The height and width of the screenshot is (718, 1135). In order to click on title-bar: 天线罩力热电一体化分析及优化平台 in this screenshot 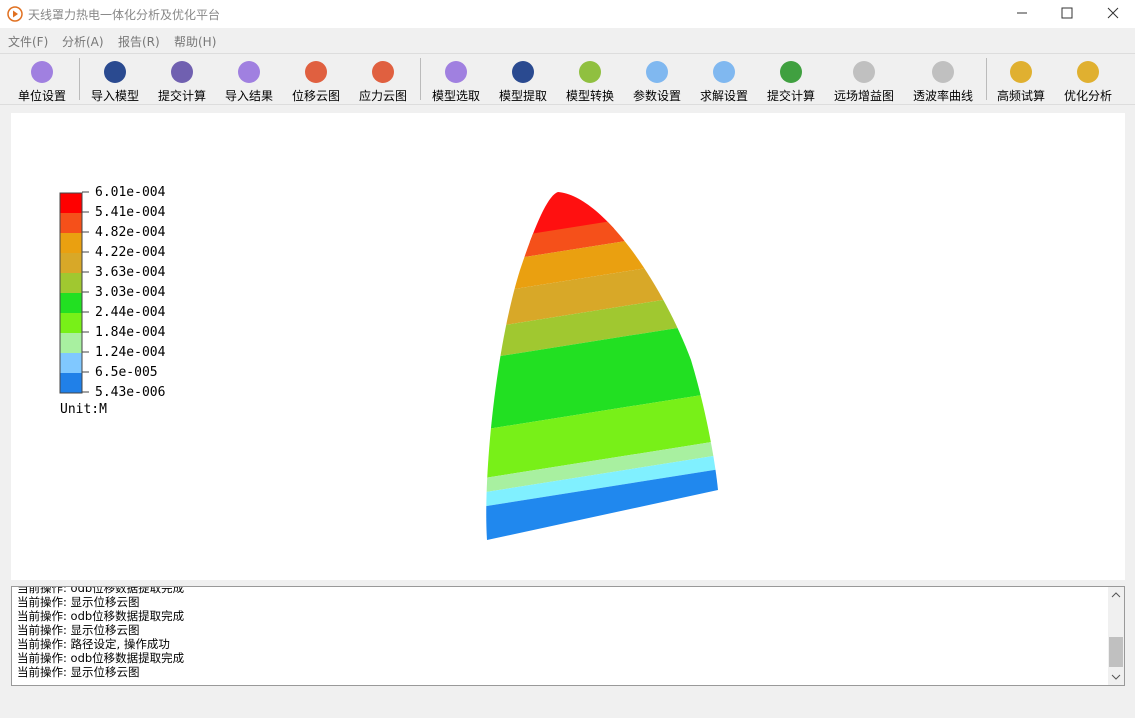, I will do `click(567, 14)`.